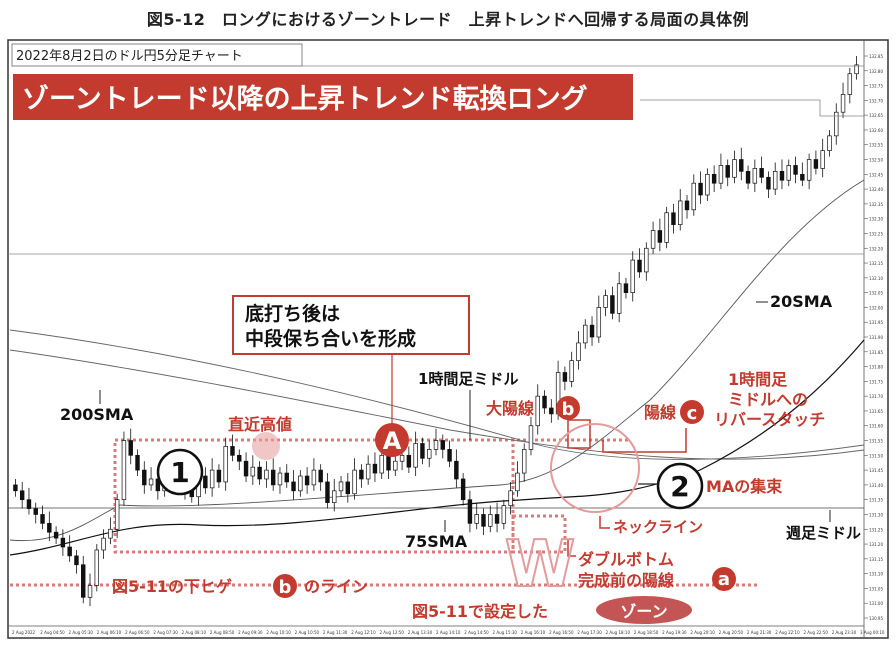  I want to click on x-tick-label: 2 Aug 21:30, so click(759, 632).